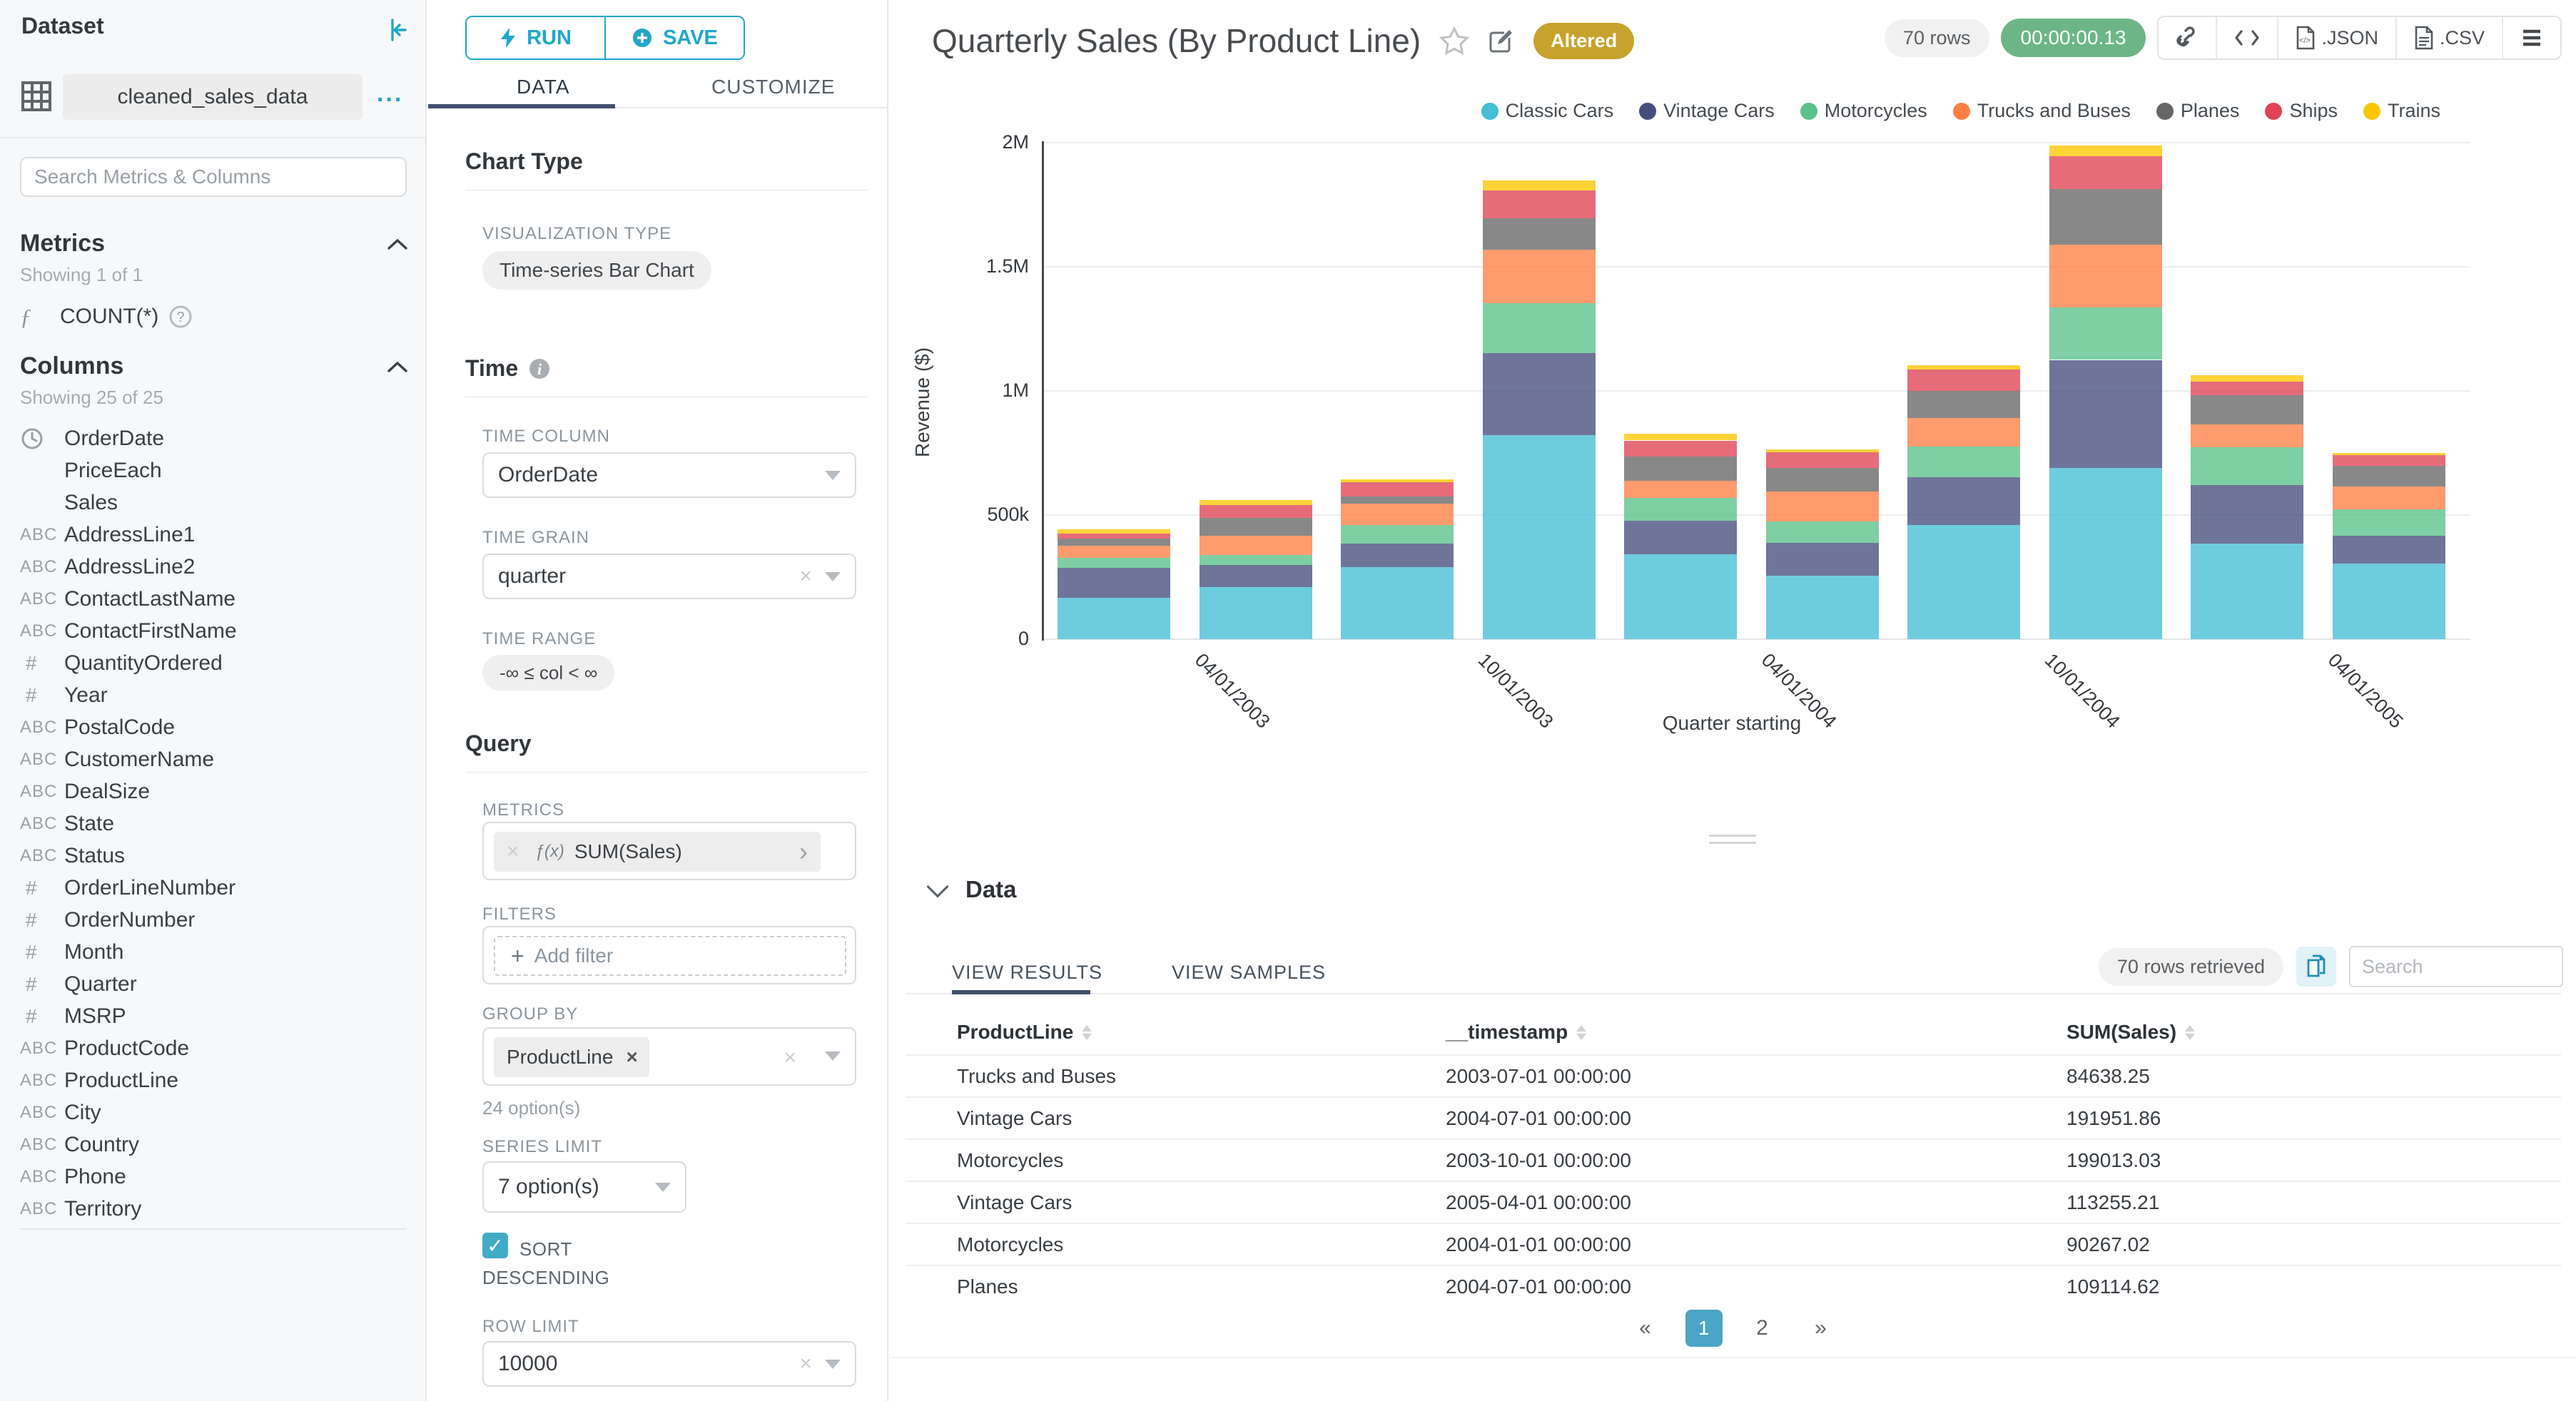  What do you see at coordinates (215, 1080) in the screenshot?
I see `column-item-productline: ABC ProductLine` at bounding box center [215, 1080].